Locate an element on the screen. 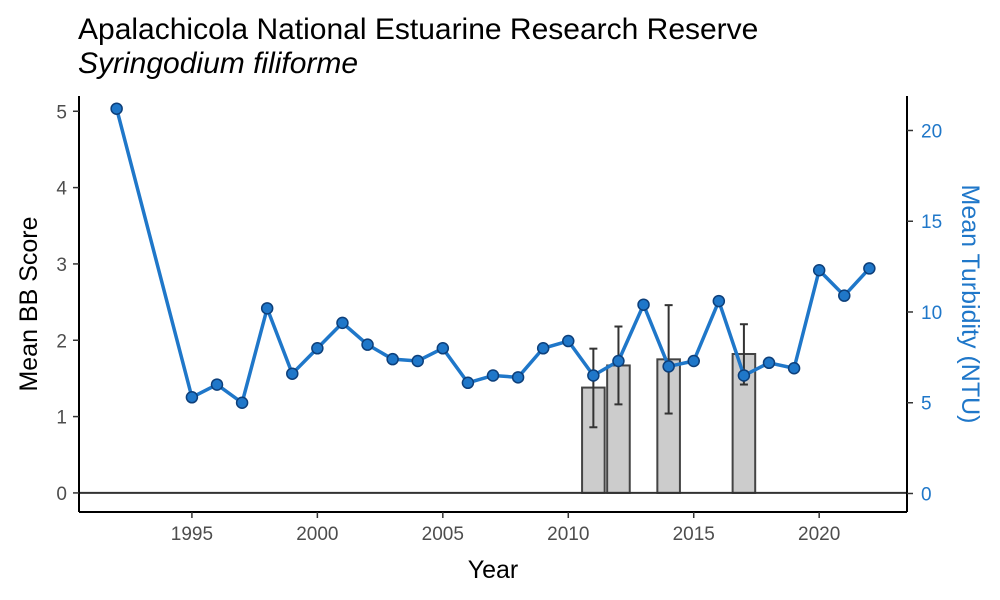 Image resolution: width=1000 pixels, height=600 pixels. turbidity-point-1998 is located at coordinates (267, 308).